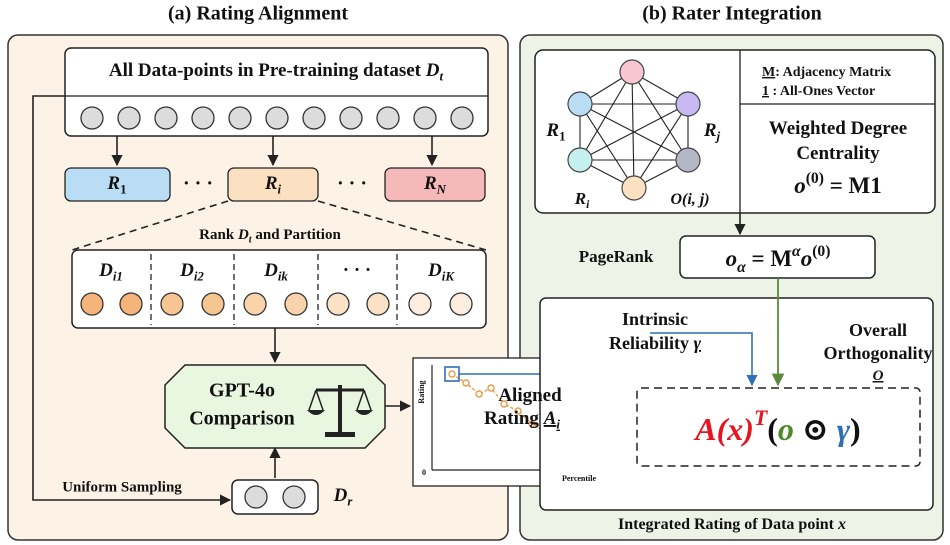 The width and height of the screenshot is (950, 545). I want to click on comparison-label: Comparison, so click(242, 419).